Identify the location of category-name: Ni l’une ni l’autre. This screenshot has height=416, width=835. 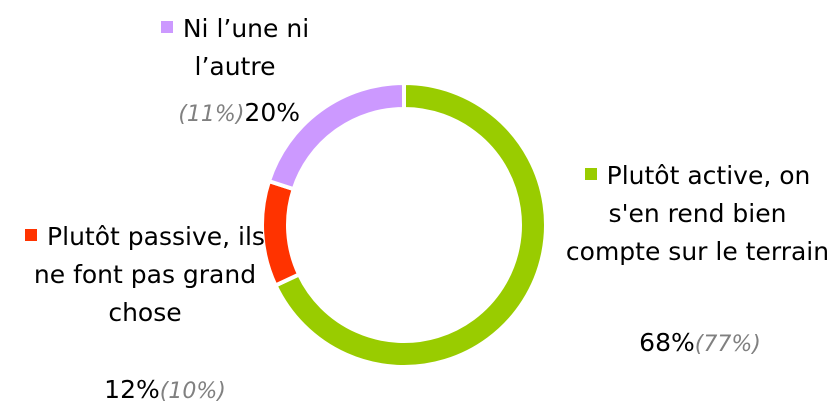
(246, 47).